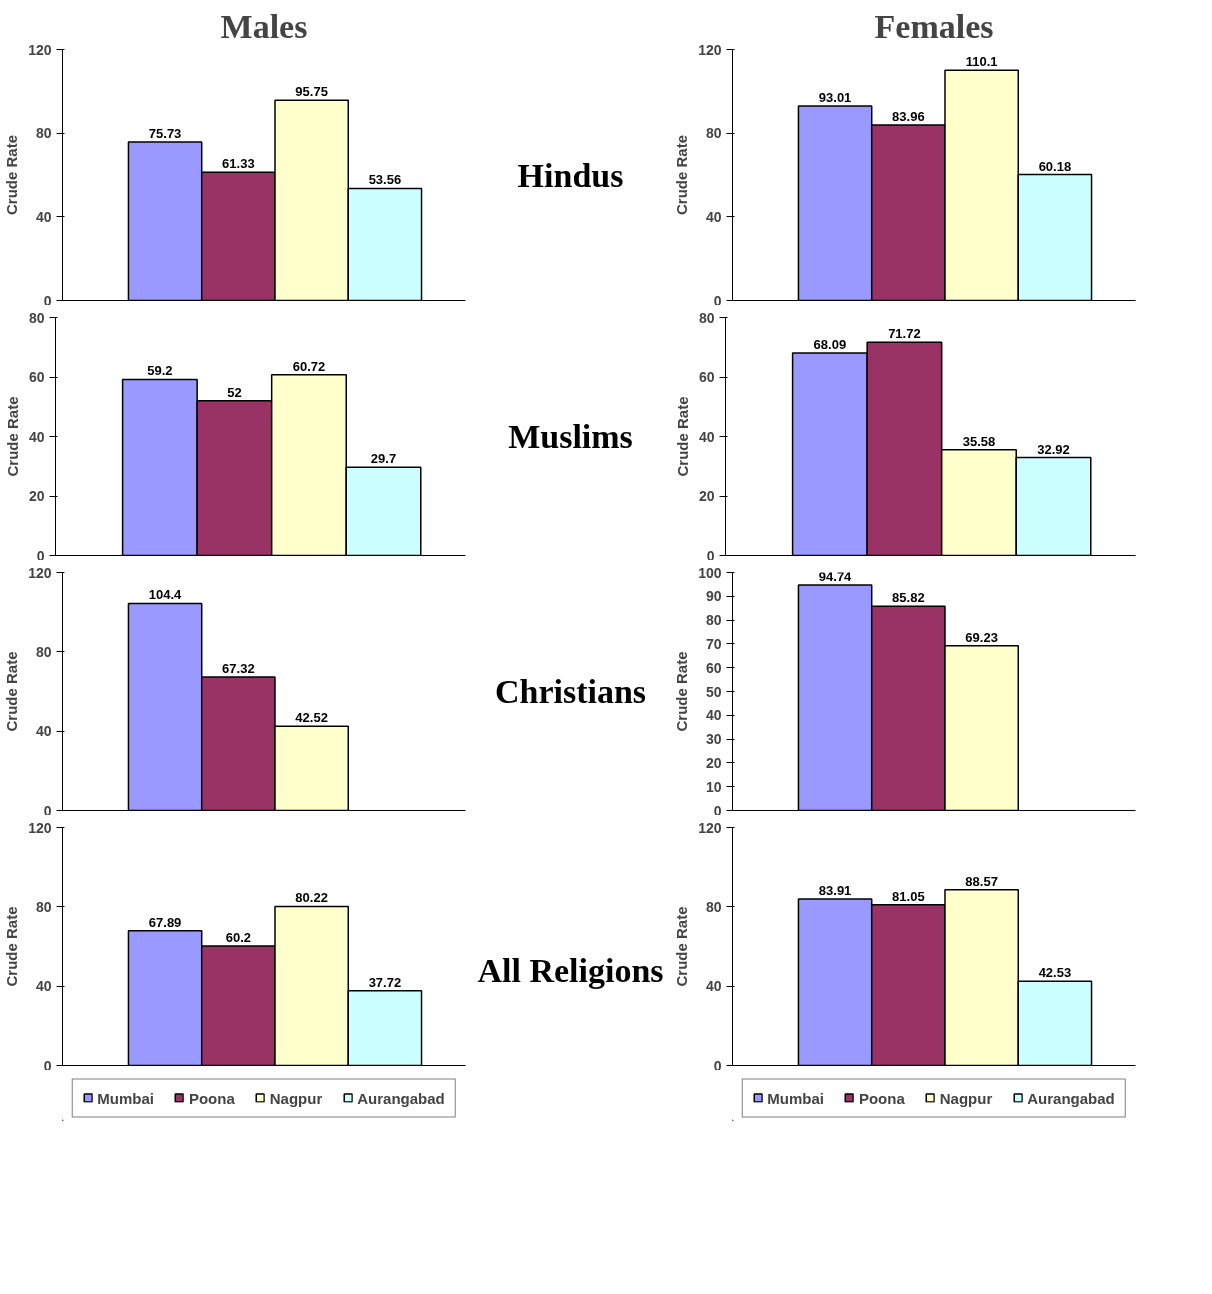  I want to click on data-label: 95.75, so click(311, 92).